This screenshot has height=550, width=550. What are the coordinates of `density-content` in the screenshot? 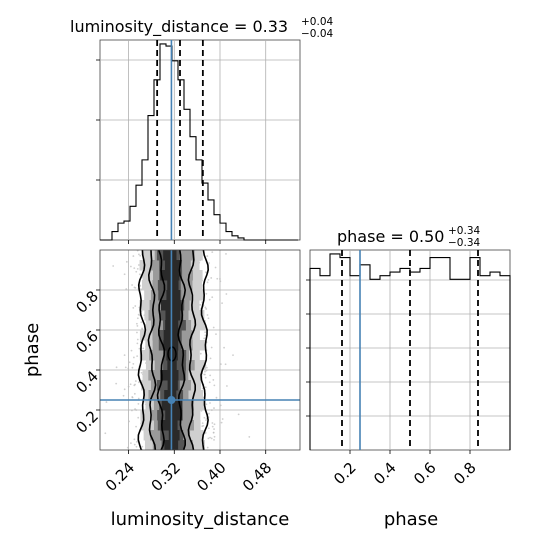 It's located at (200, 350).